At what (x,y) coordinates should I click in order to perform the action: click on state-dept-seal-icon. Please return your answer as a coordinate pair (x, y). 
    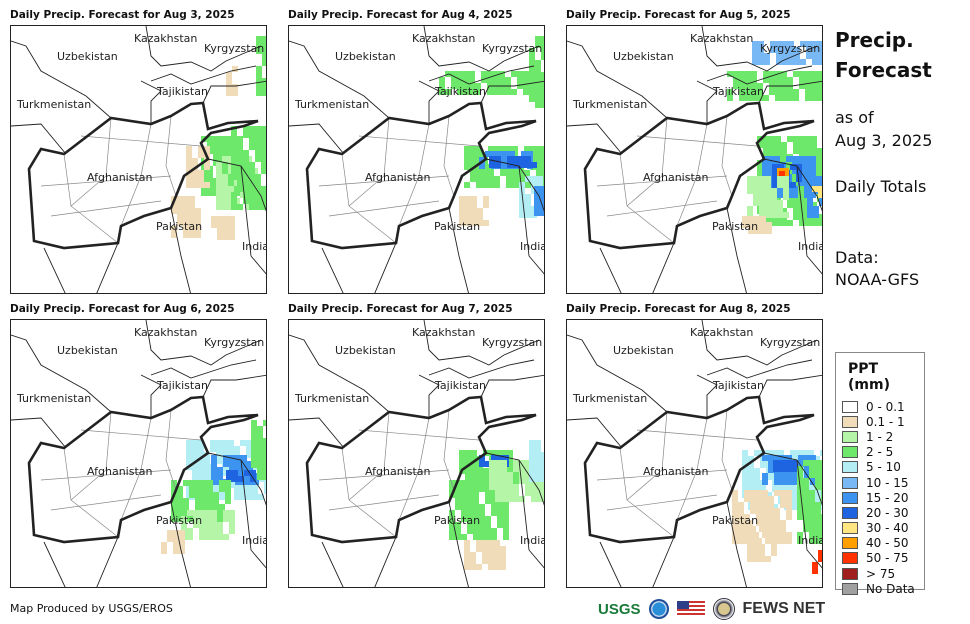
    Looking at the image, I should click on (723, 609).